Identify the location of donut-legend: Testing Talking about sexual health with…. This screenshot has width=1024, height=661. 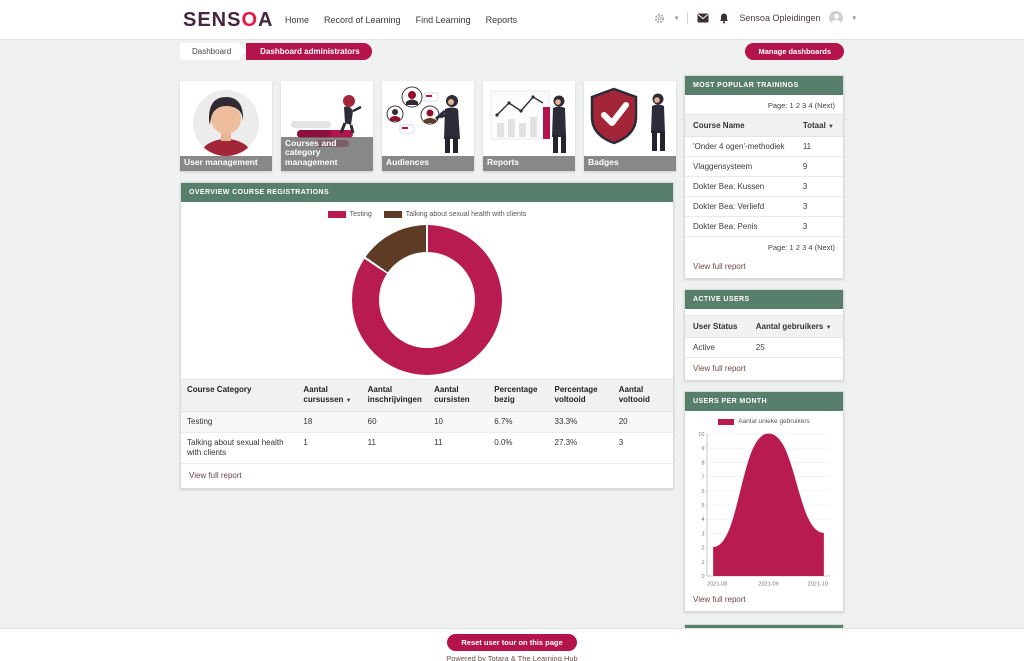
(427, 214).